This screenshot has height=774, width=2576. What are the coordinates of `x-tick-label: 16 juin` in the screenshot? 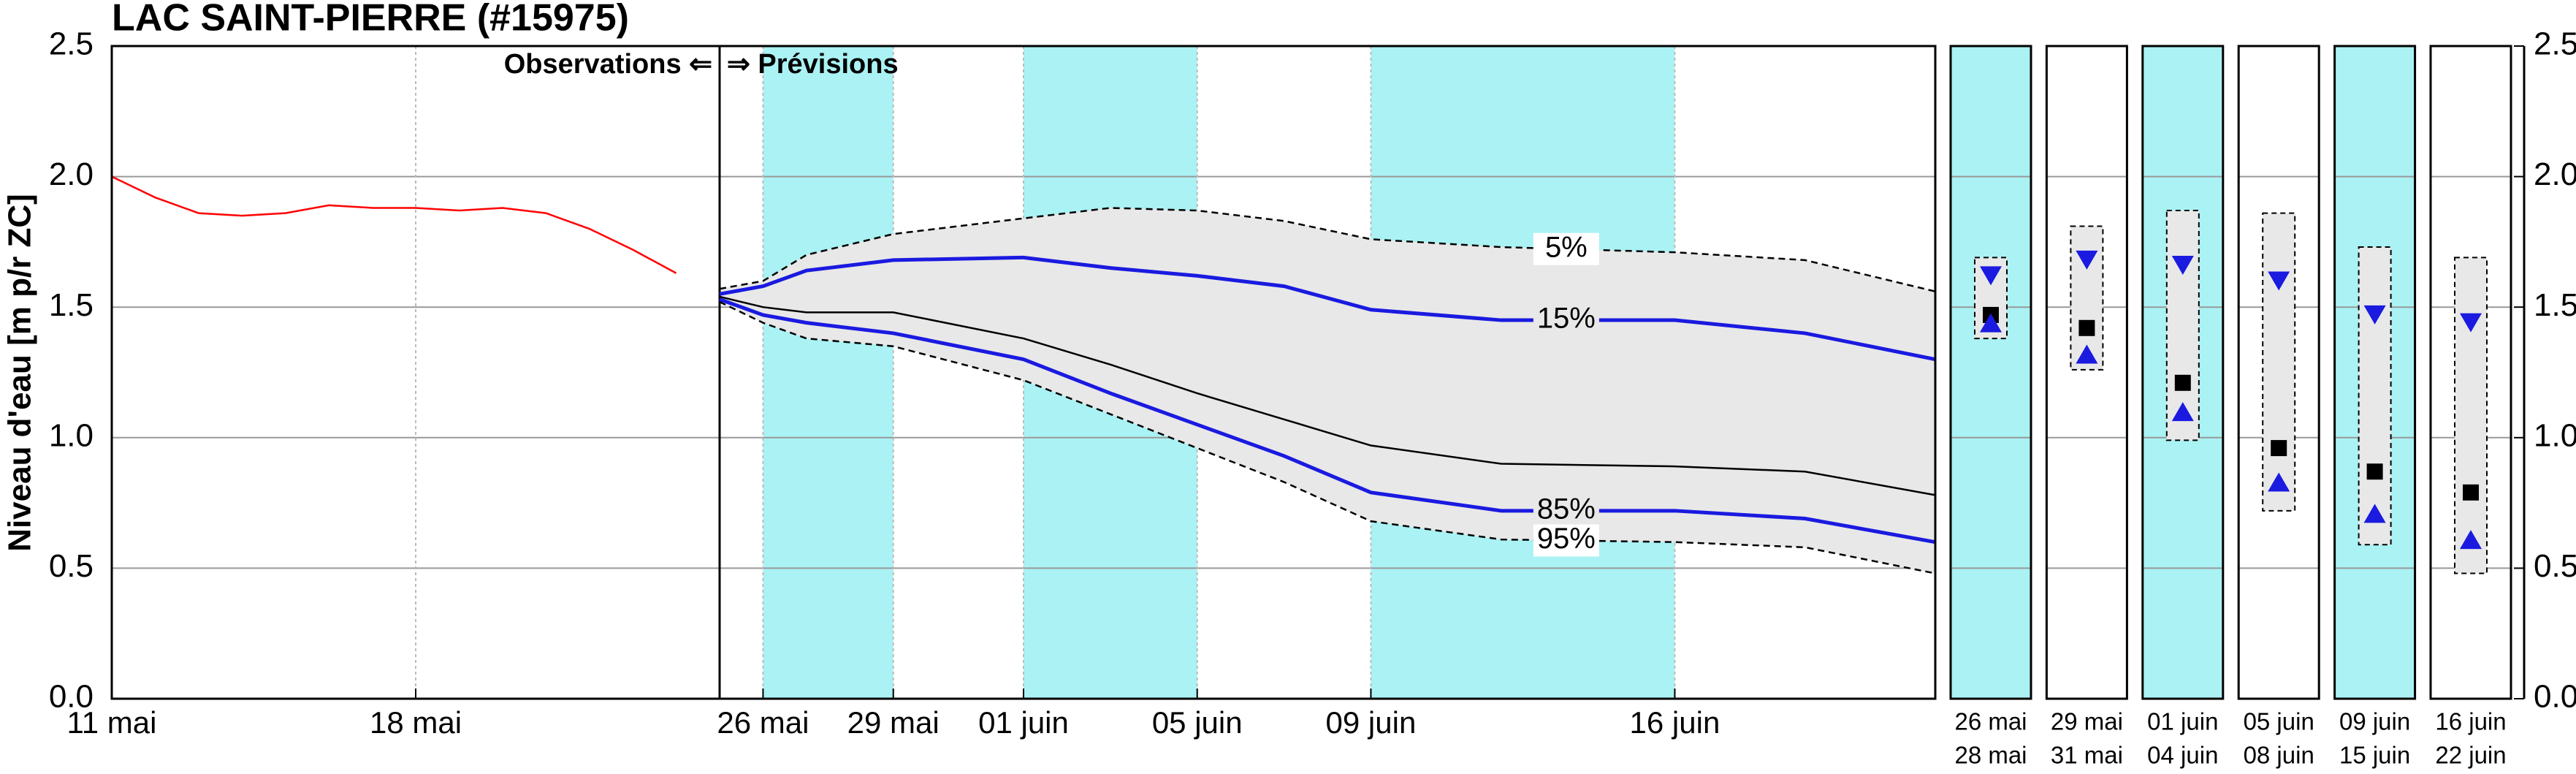 It's located at (1675, 722).